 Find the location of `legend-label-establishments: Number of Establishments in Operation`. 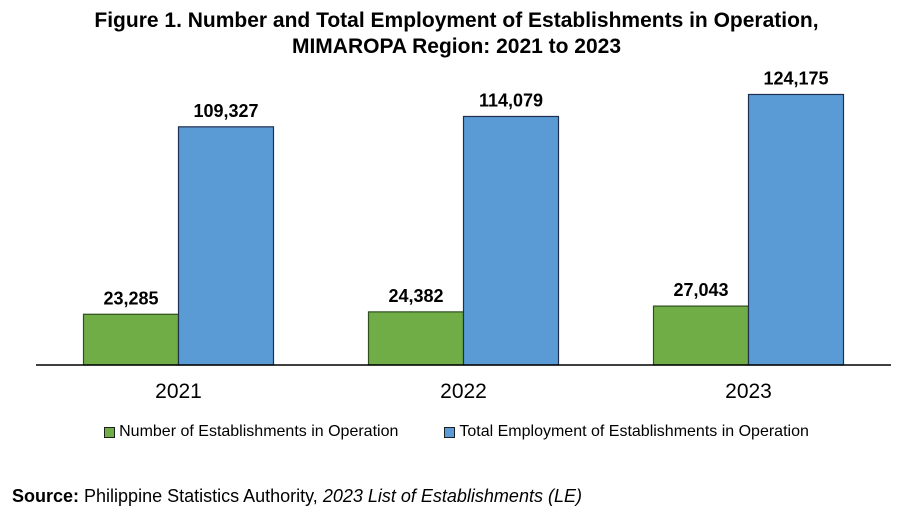

legend-label-establishments: Number of Establishments in Operation is located at coordinates (259, 431).